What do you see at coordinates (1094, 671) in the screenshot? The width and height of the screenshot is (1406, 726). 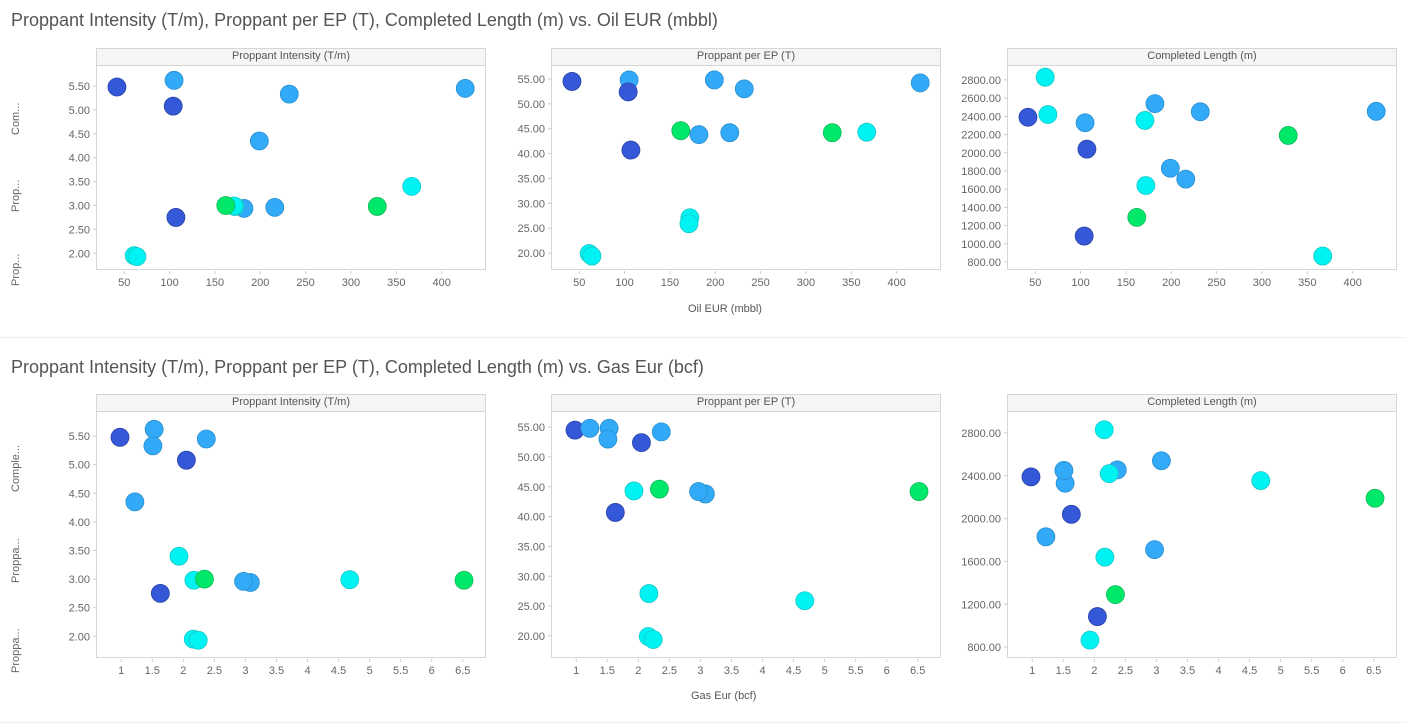 I see `x-tick-label: 2` at bounding box center [1094, 671].